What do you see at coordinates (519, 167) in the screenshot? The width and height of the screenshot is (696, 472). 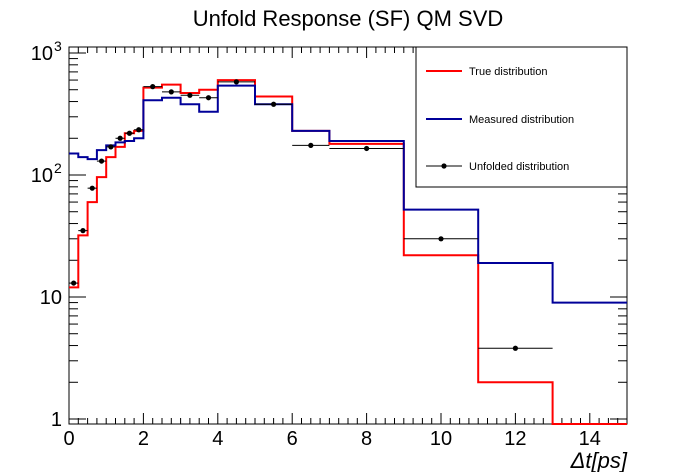 I see `legend-label-unfolded: Unfolded distribution` at bounding box center [519, 167].